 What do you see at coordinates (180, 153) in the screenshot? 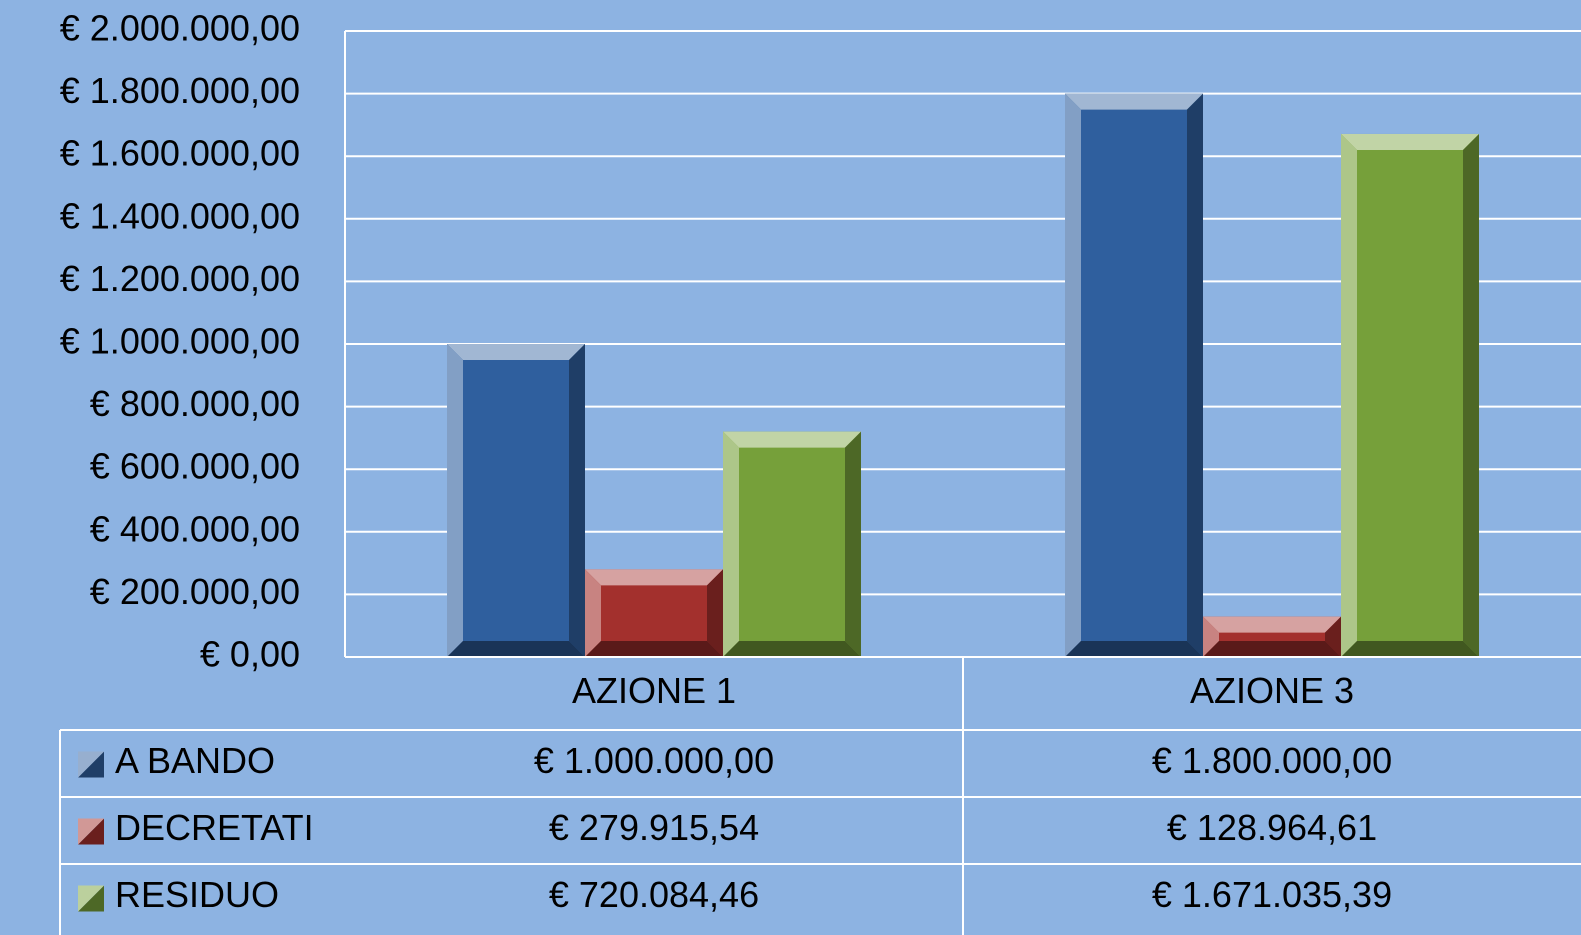
I see `y-tick-label: € 1.600.000,00` at bounding box center [180, 153].